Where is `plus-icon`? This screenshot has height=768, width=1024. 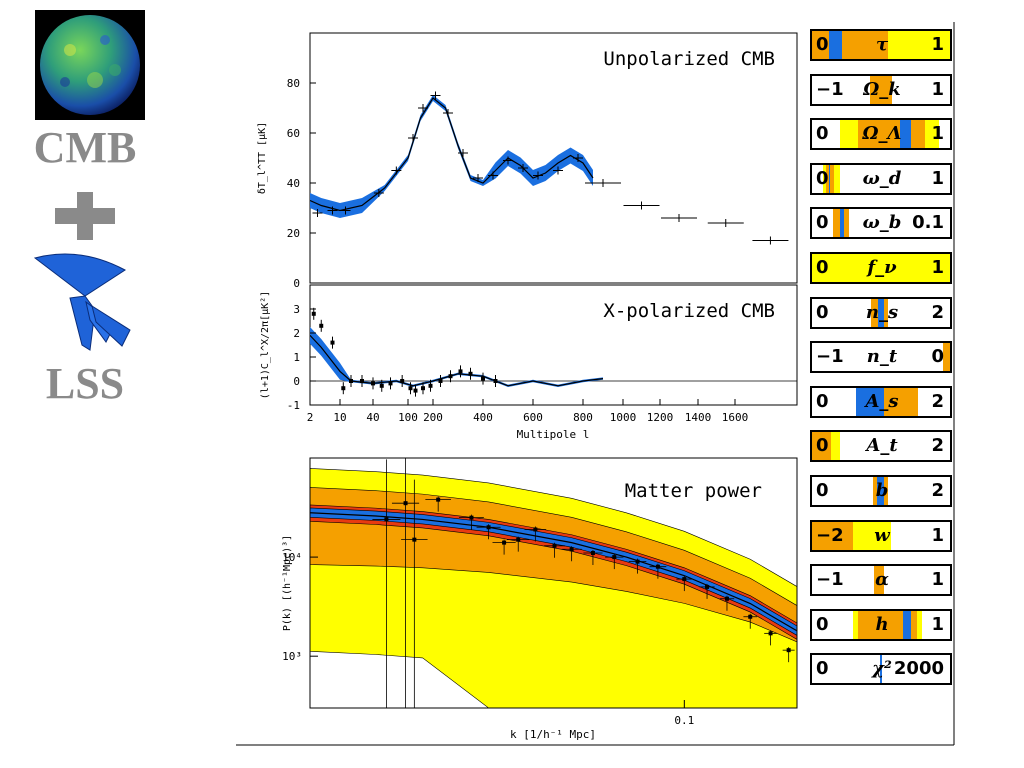
plus-icon is located at coordinates (85, 227).